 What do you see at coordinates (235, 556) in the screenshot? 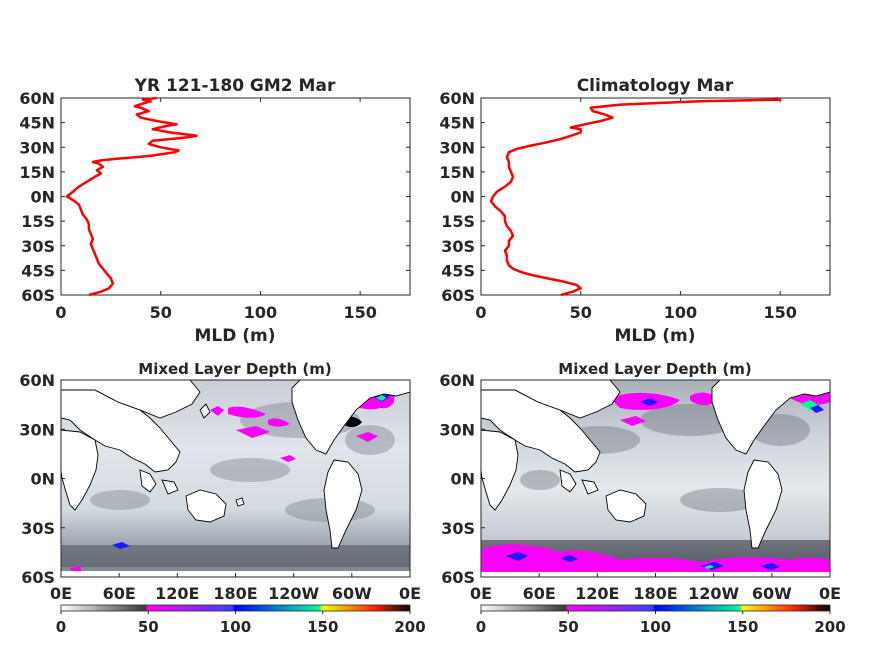
I see `southern-ocean-band` at bounding box center [235, 556].